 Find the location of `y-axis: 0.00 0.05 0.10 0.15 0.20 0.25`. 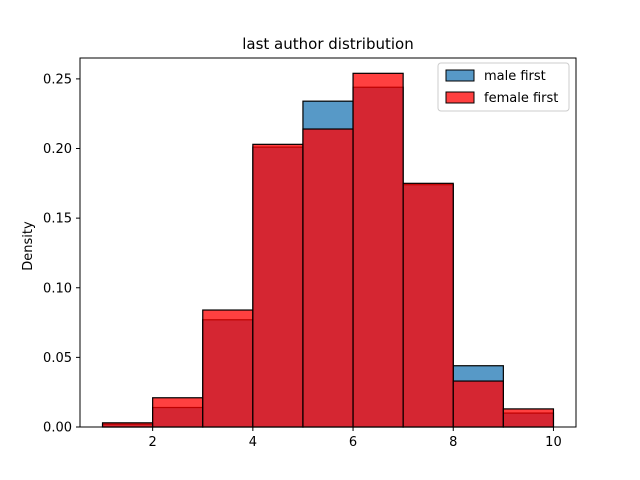

y-axis: 0.00 0.05 0.10 0.15 0.20 0.25 is located at coordinates (61, 254).